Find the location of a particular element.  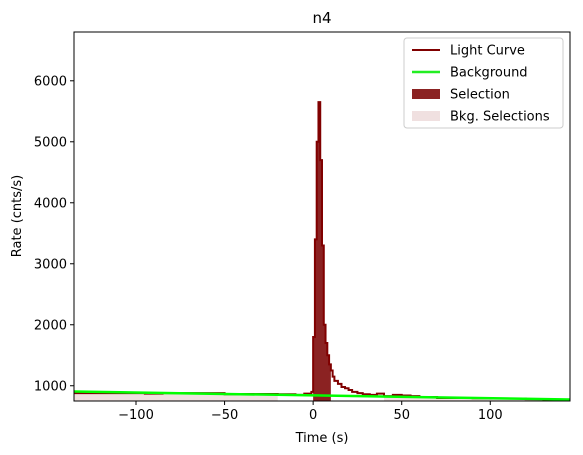

x-tick-label: −100 is located at coordinates (136, 415).